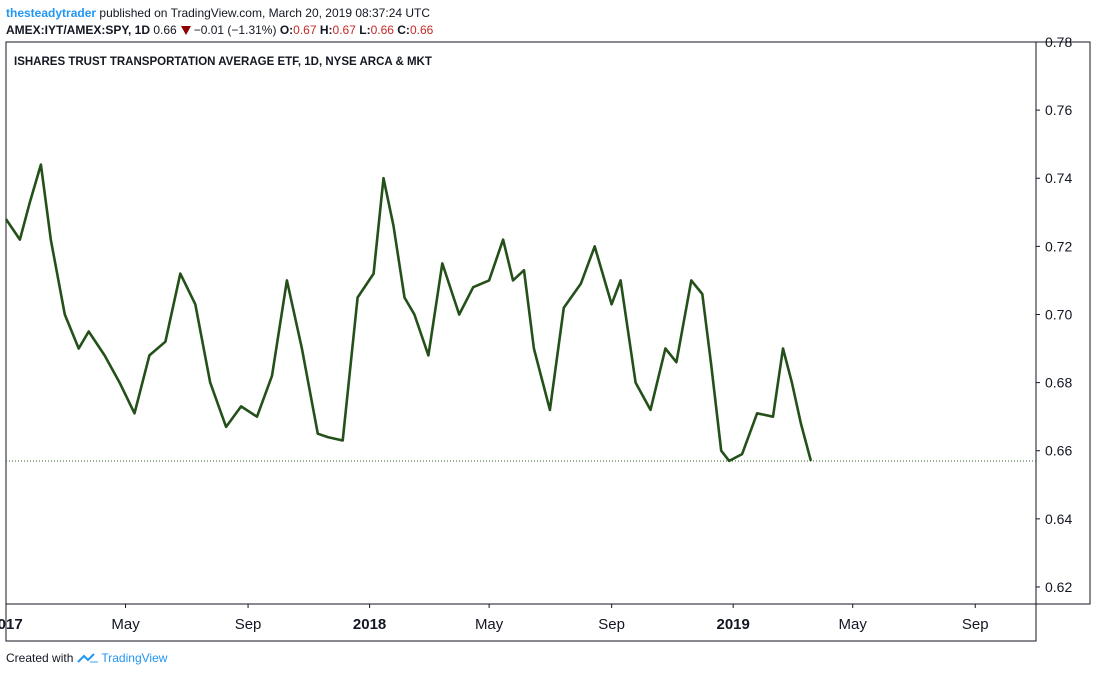  I want to click on time-scale-frame, so click(521, 622).